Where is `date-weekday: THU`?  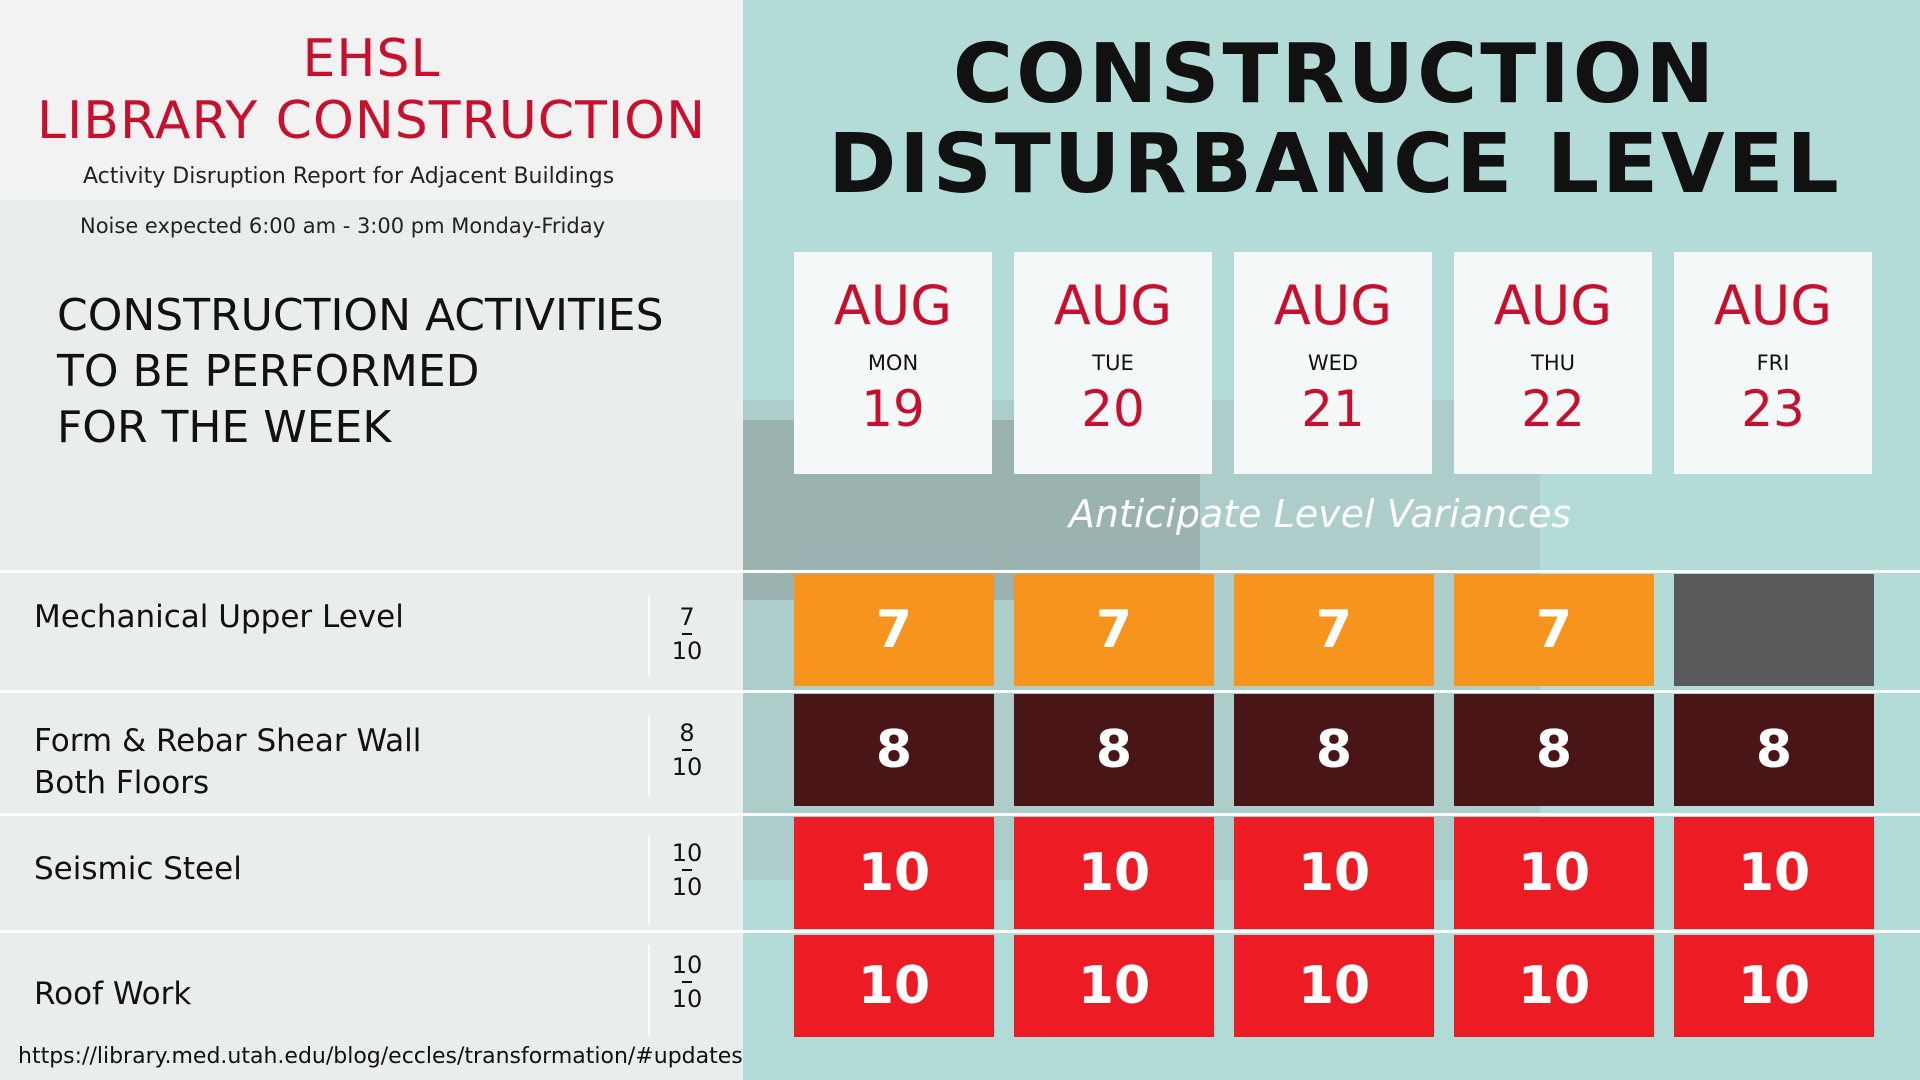 date-weekday: THU is located at coordinates (1553, 363).